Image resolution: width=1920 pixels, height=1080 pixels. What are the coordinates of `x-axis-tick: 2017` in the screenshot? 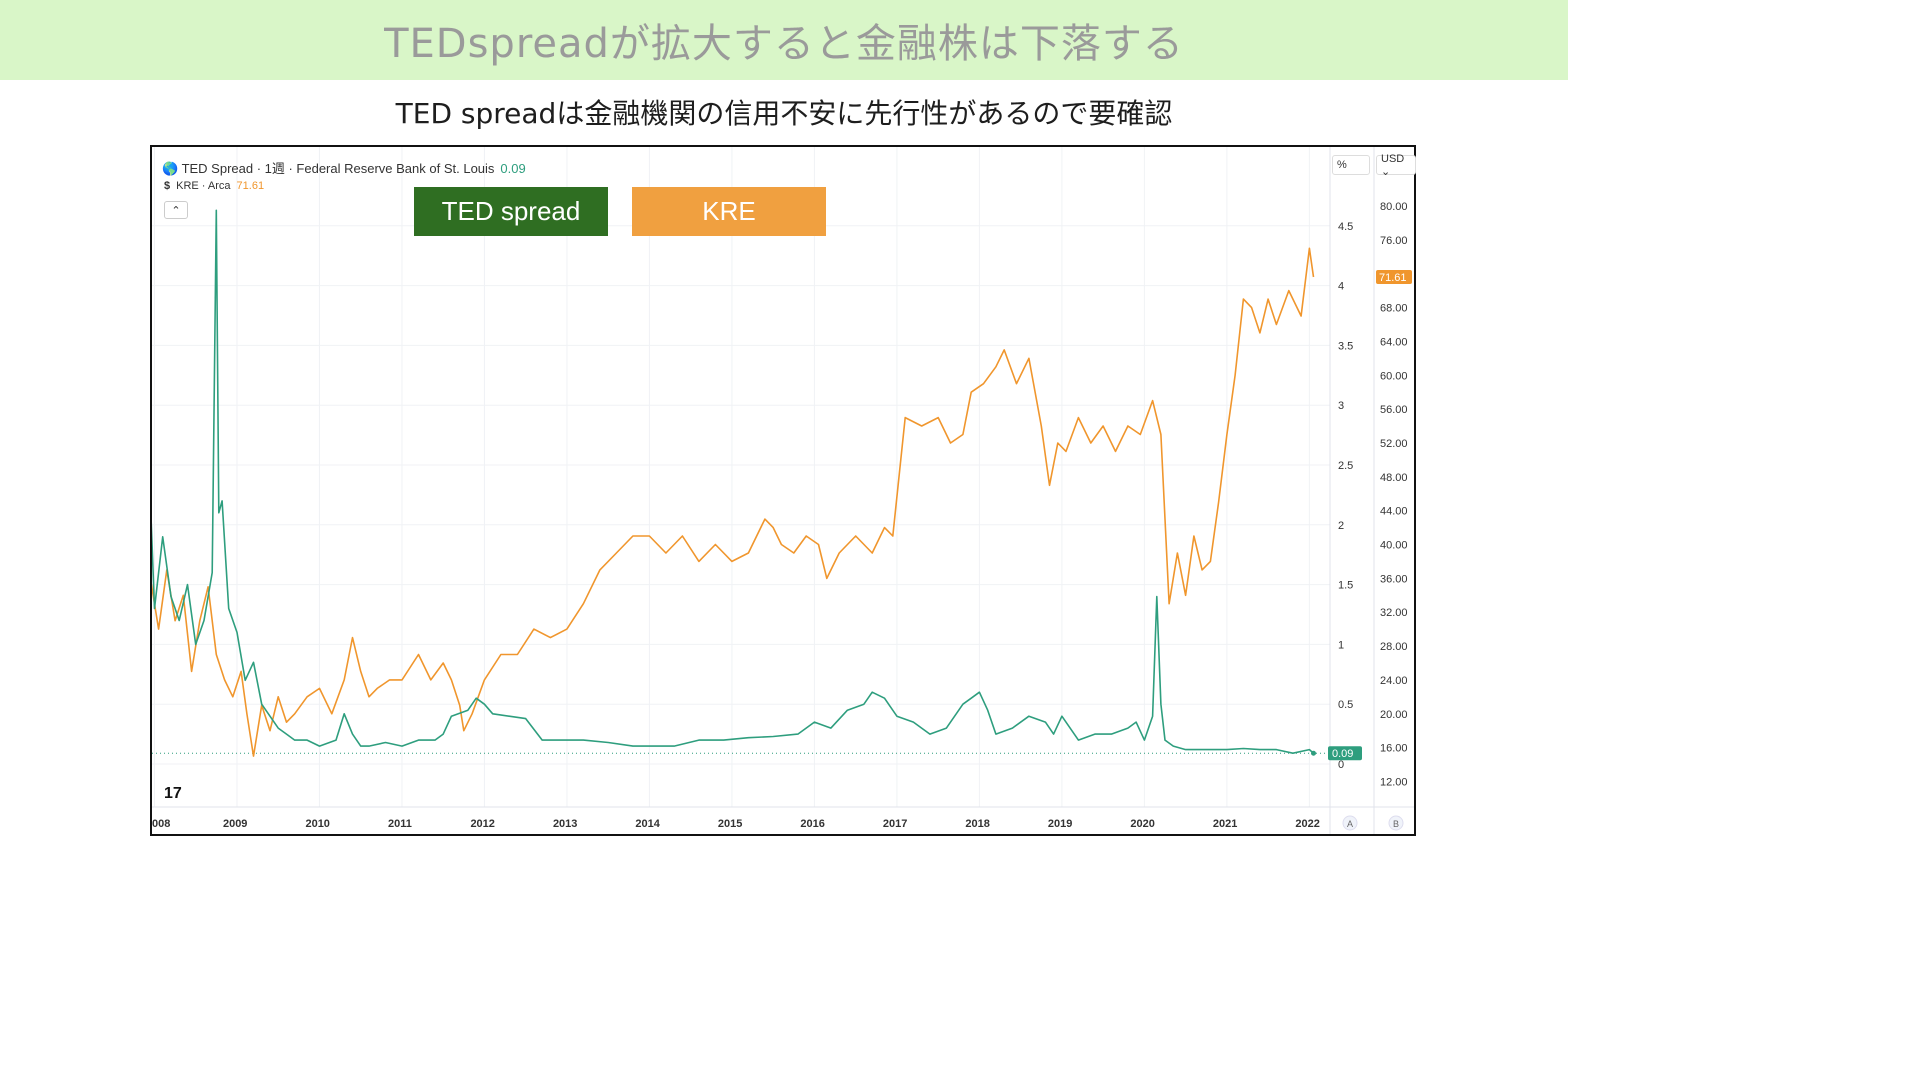 It's located at (895, 824).